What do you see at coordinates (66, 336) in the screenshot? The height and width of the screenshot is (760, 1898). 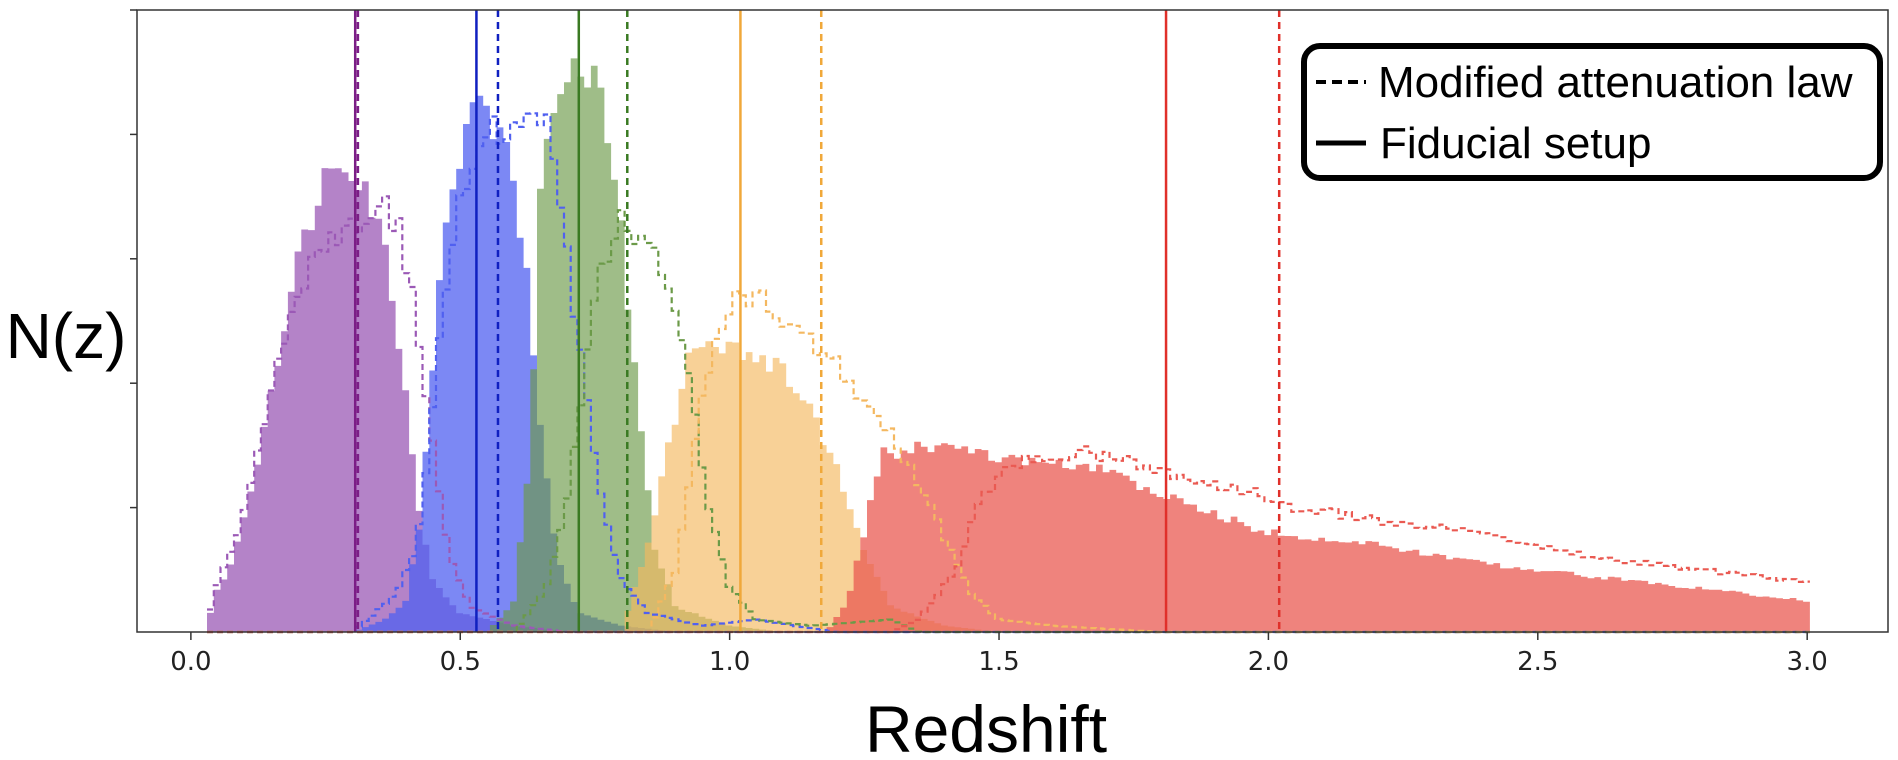 I see `y-axis-title: N(z)` at bounding box center [66, 336].